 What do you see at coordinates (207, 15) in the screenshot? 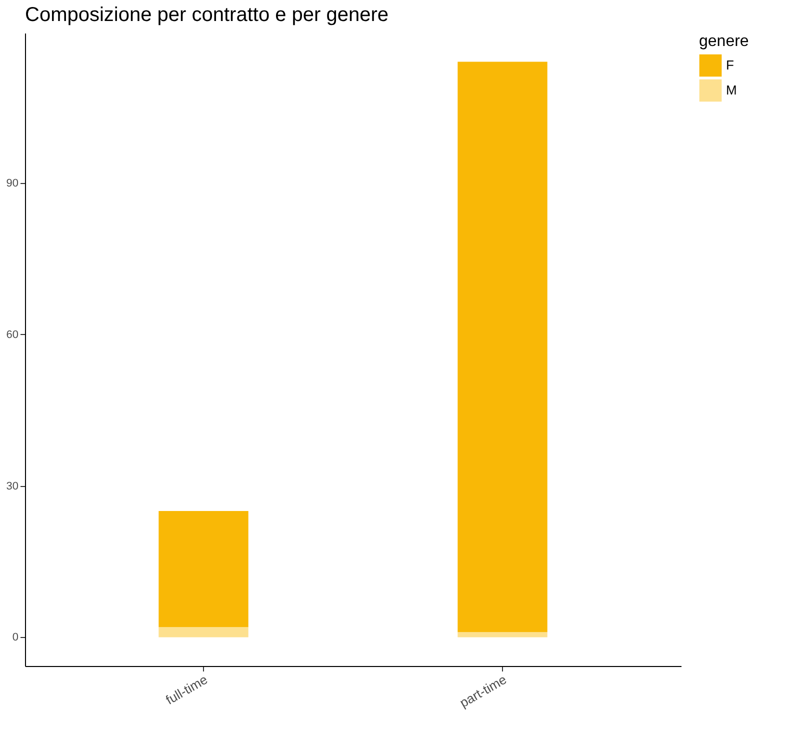
I see `chart-title: Composizione per contratto e per genere` at bounding box center [207, 15].